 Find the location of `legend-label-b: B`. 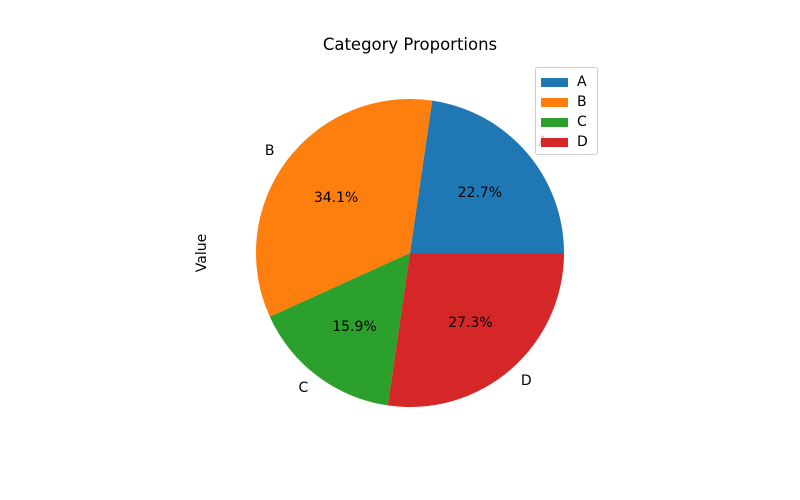

legend-label-b: B is located at coordinates (582, 102).